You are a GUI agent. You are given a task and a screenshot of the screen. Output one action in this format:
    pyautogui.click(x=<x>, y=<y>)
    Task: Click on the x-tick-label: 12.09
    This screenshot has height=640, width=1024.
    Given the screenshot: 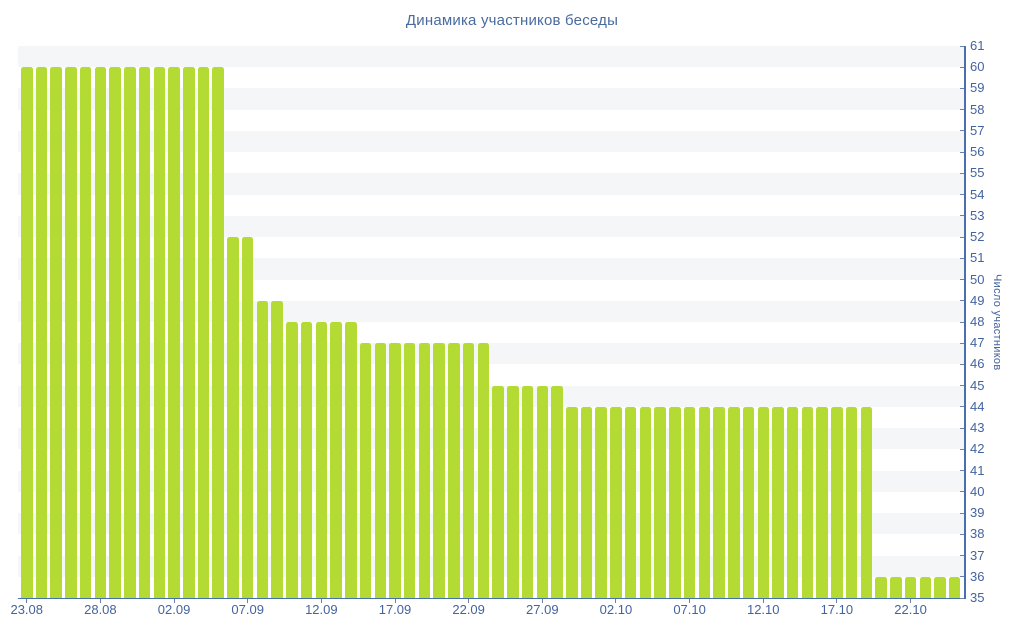 What is the action you would take?
    pyautogui.click(x=321, y=609)
    